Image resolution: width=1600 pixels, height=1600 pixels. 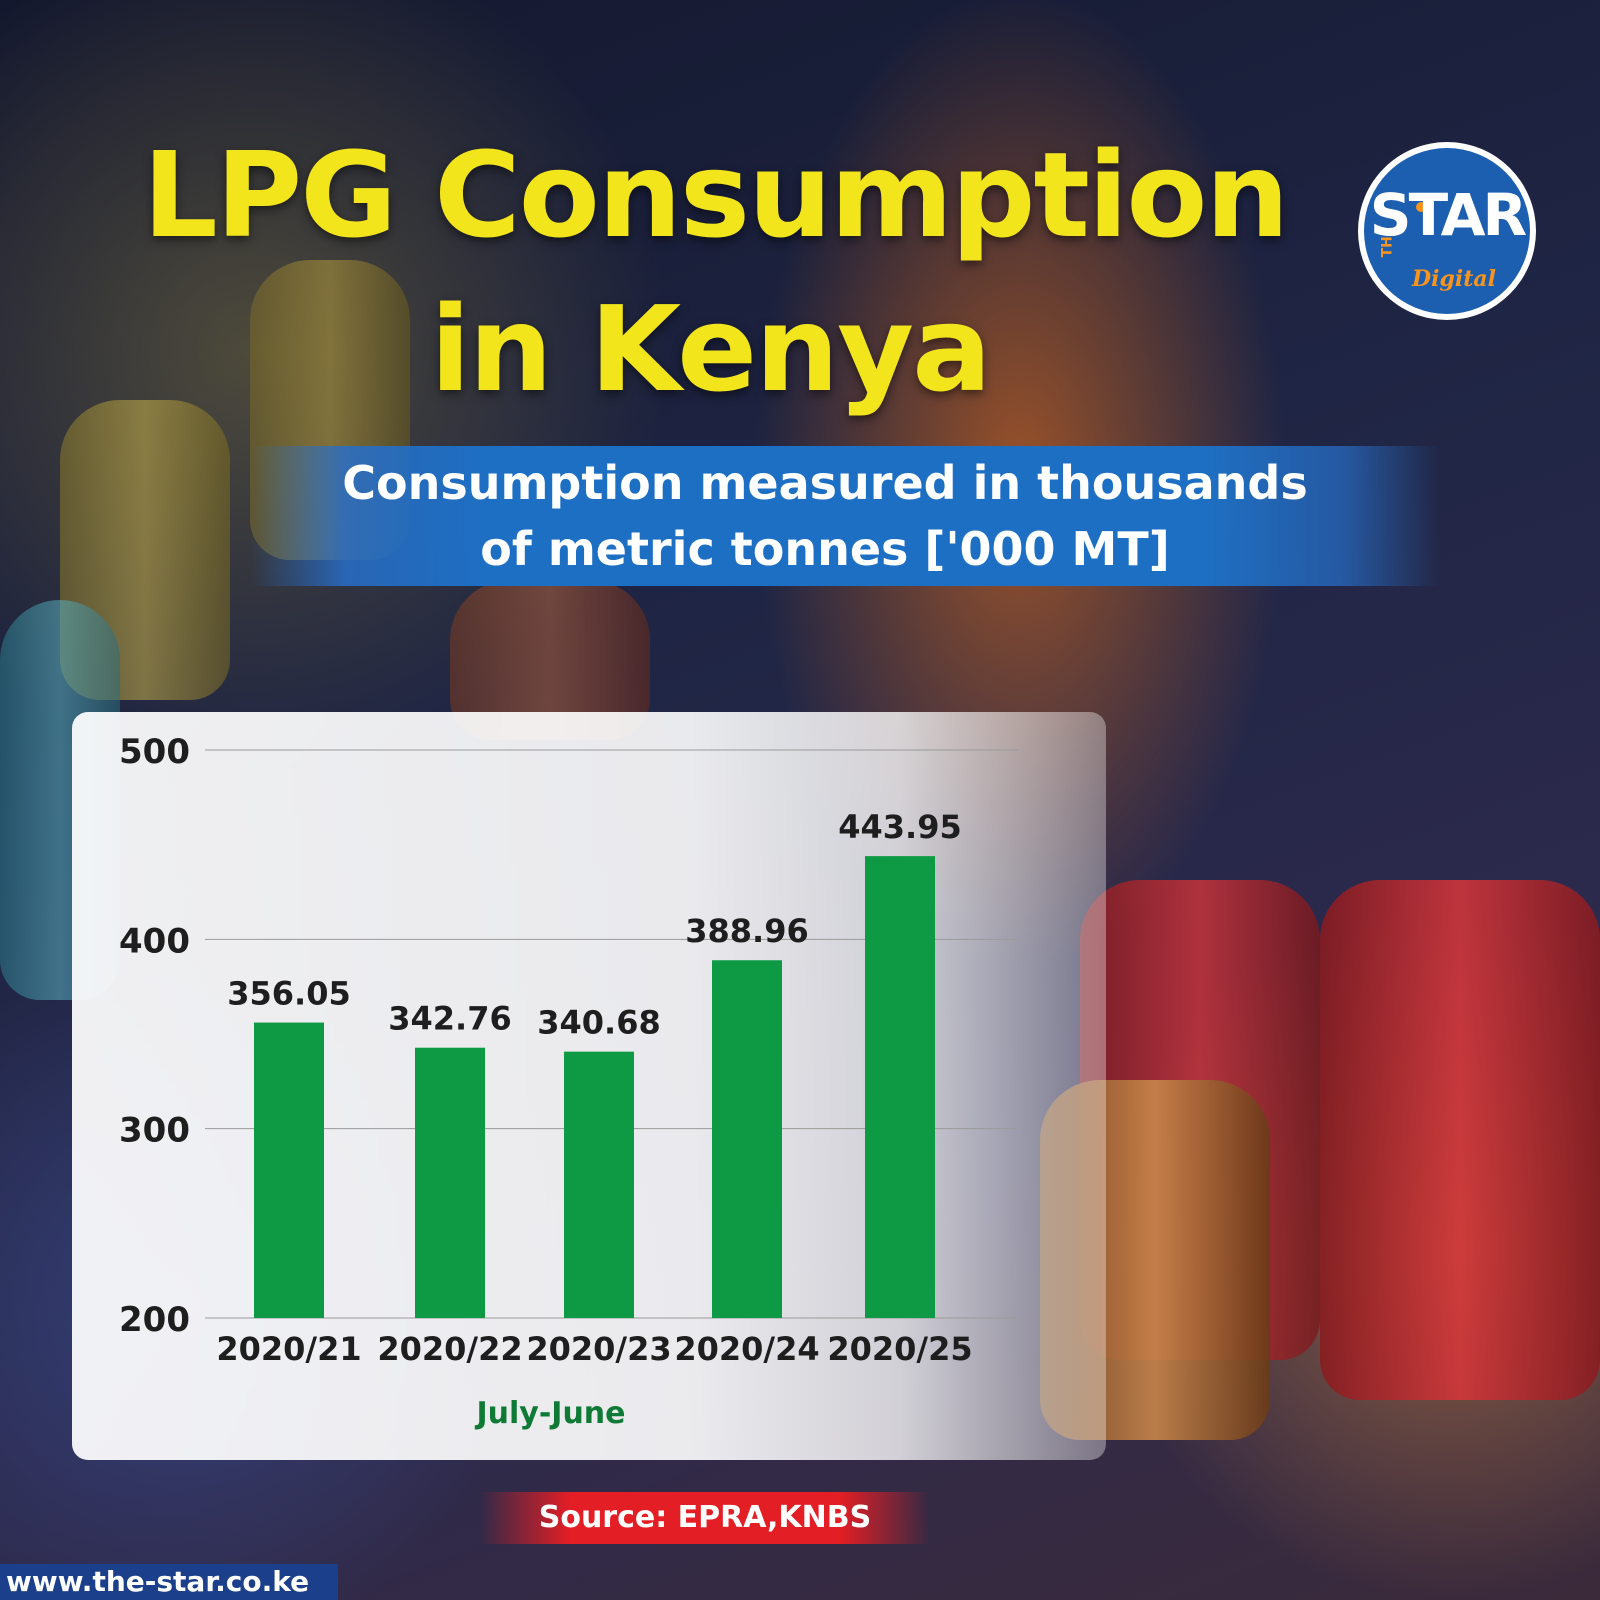 What do you see at coordinates (598, 1023) in the screenshot?
I see `bar-value-label: 340.68` at bounding box center [598, 1023].